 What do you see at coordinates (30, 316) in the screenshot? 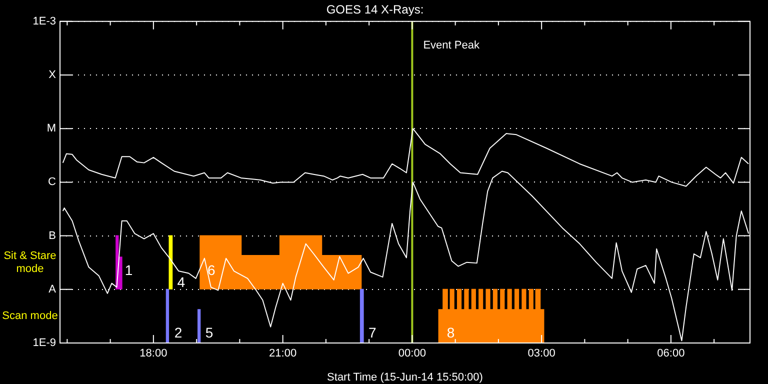
I see `text: Scan mode` at bounding box center [30, 316].